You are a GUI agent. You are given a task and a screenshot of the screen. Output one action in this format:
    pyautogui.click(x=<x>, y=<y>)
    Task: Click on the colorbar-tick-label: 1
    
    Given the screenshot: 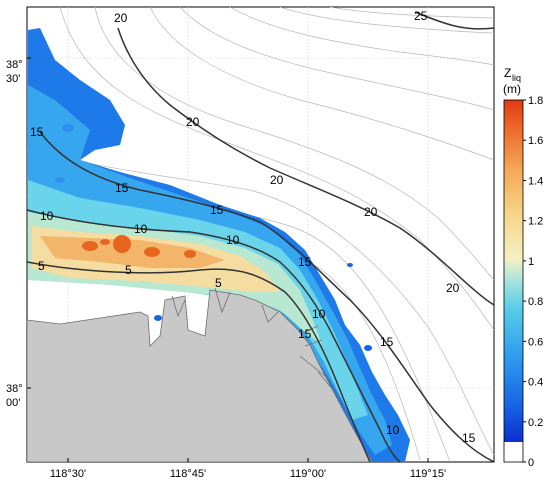 What is the action you would take?
    pyautogui.click(x=531, y=262)
    